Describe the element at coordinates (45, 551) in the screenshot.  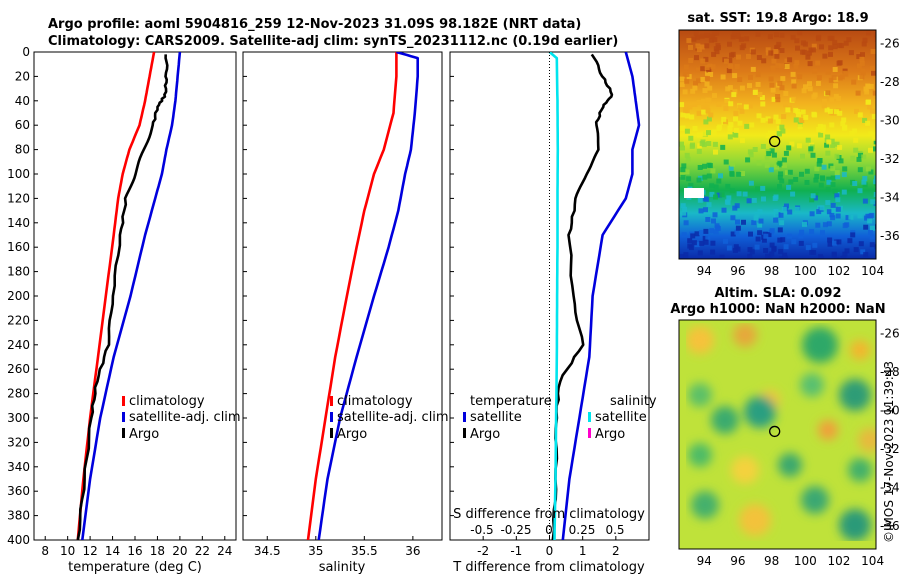
I see `x-tick-label: 8` at that location.